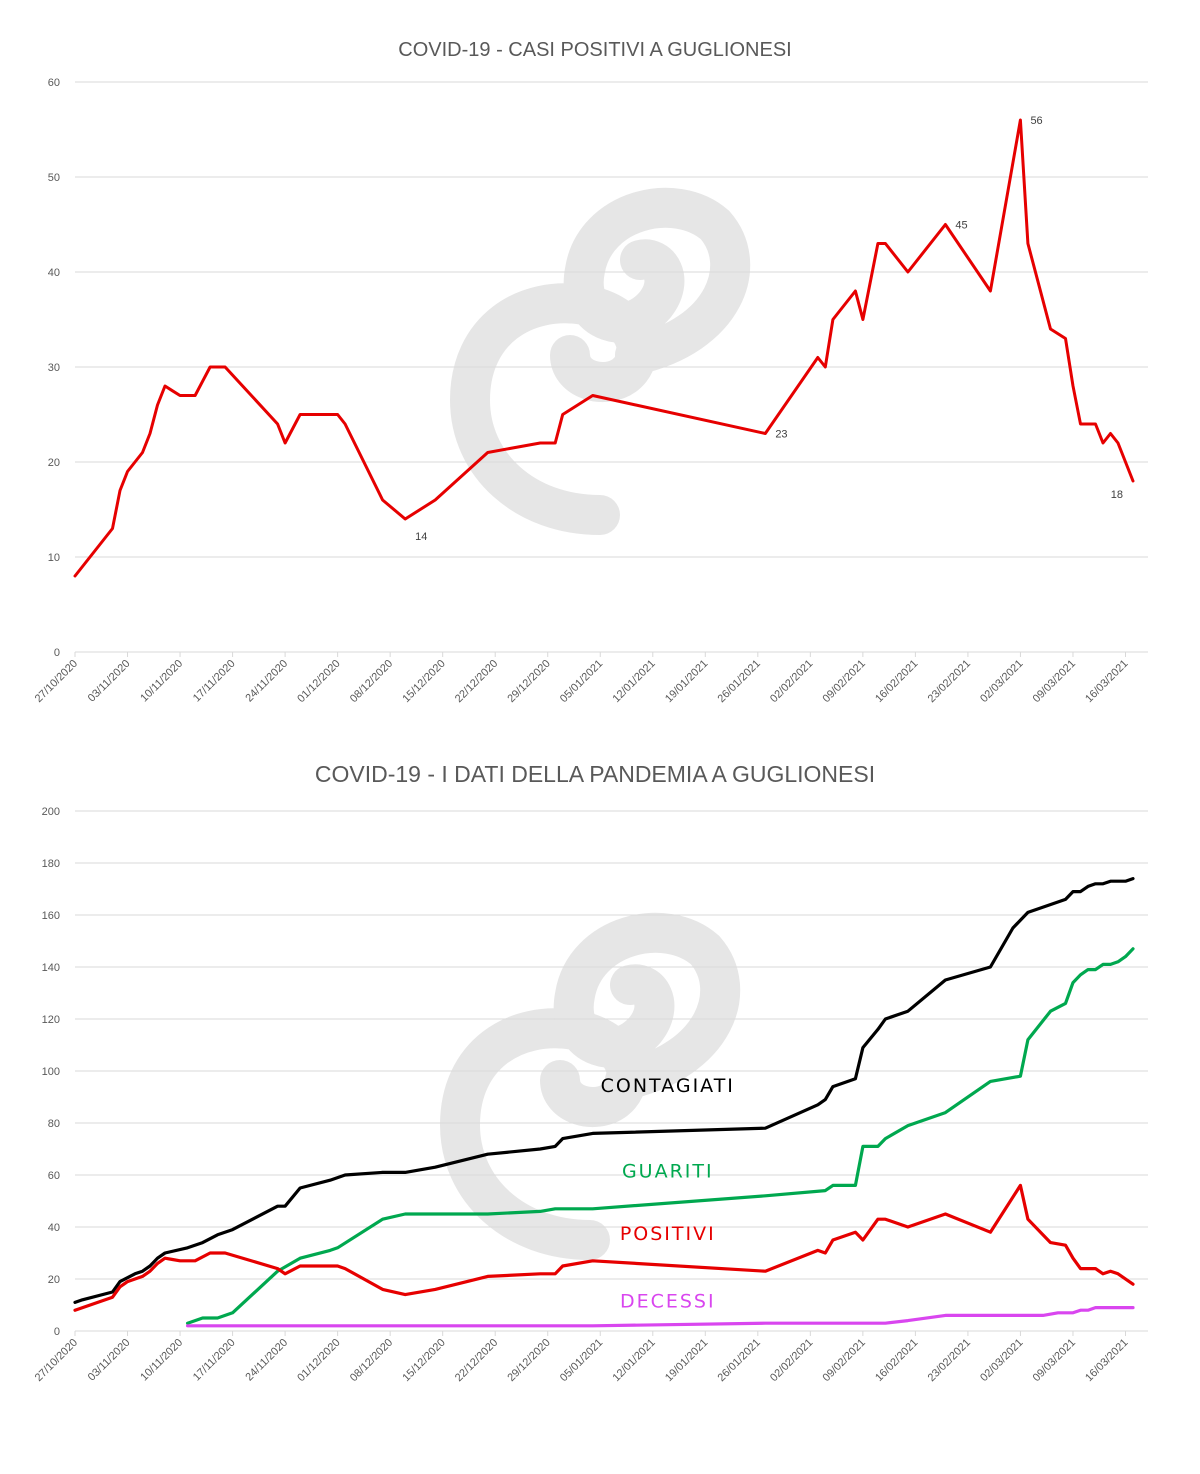 This screenshot has height=1474, width=1200. I want to click on series-line-positivi, so click(604, 1247).